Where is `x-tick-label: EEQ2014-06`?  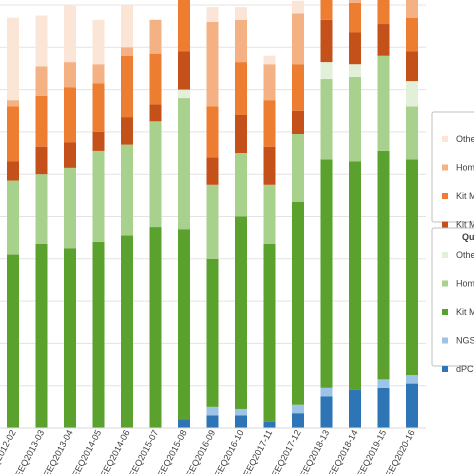 x-tick-label: EEQ2014-06 is located at coordinates (115, 451).